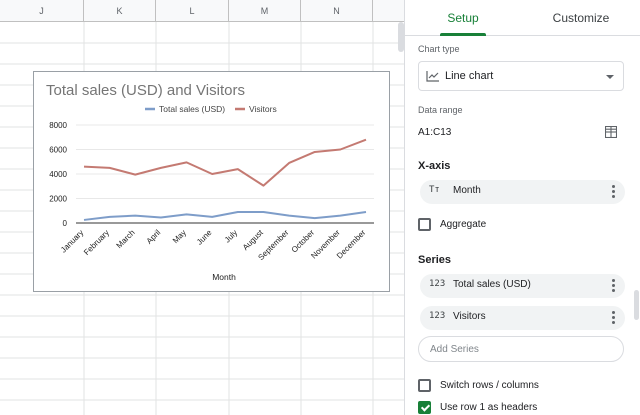  Describe the element at coordinates (432, 76) in the screenshot. I see `line-chart-icon` at that location.